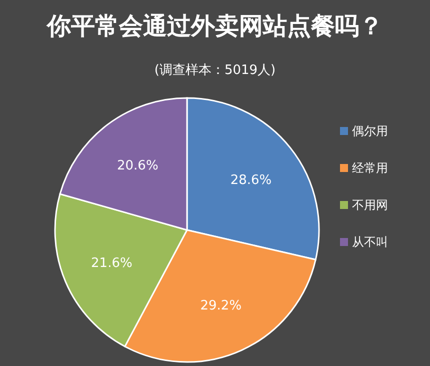 This screenshot has height=366, width=430. I want to click on subtitle: (调查样本：5019人), so click(215, 70).